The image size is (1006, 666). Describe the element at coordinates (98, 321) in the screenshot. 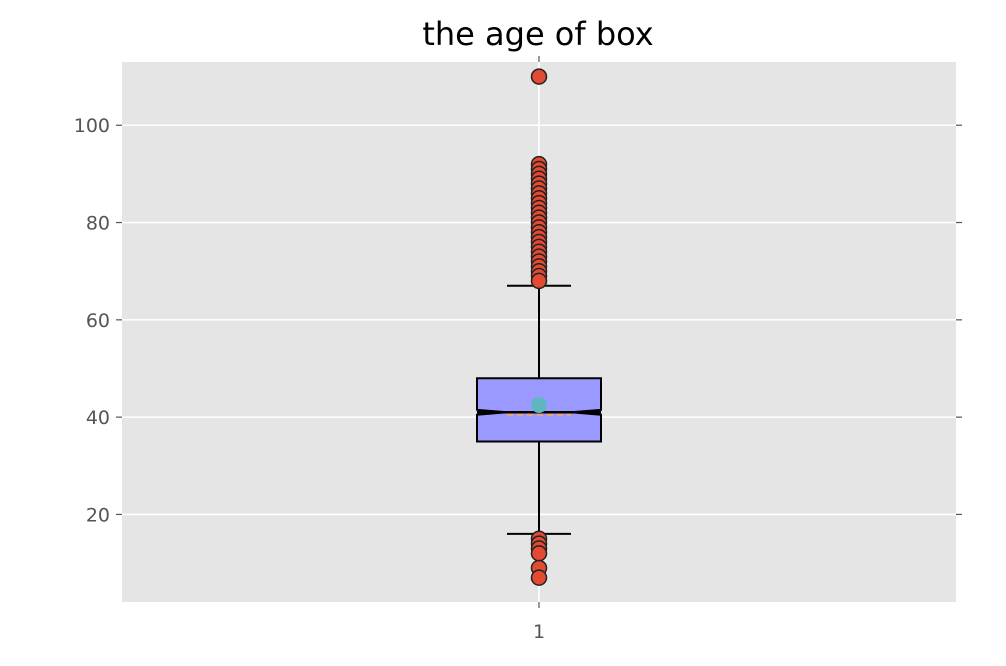

I see `y-tick-label: 60` at that location.